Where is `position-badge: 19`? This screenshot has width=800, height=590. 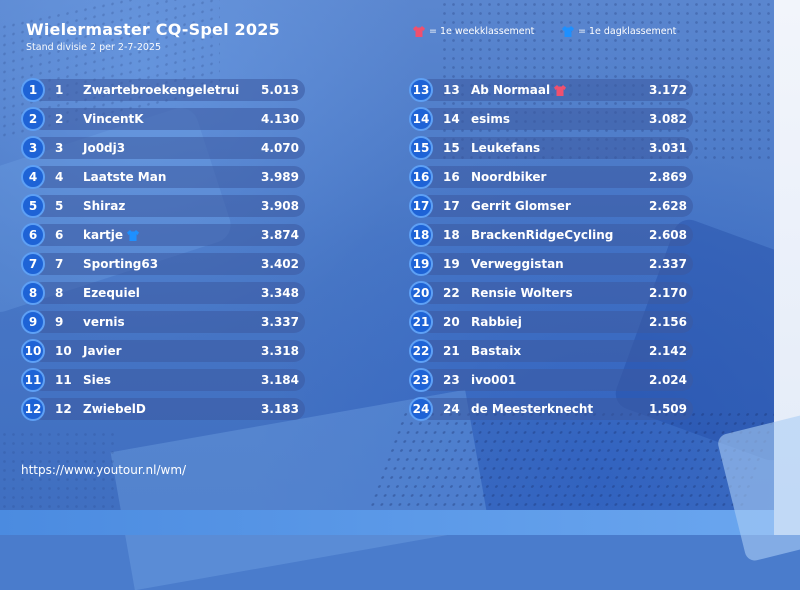 position-badge: 19 is located at coordinates (421, 264).